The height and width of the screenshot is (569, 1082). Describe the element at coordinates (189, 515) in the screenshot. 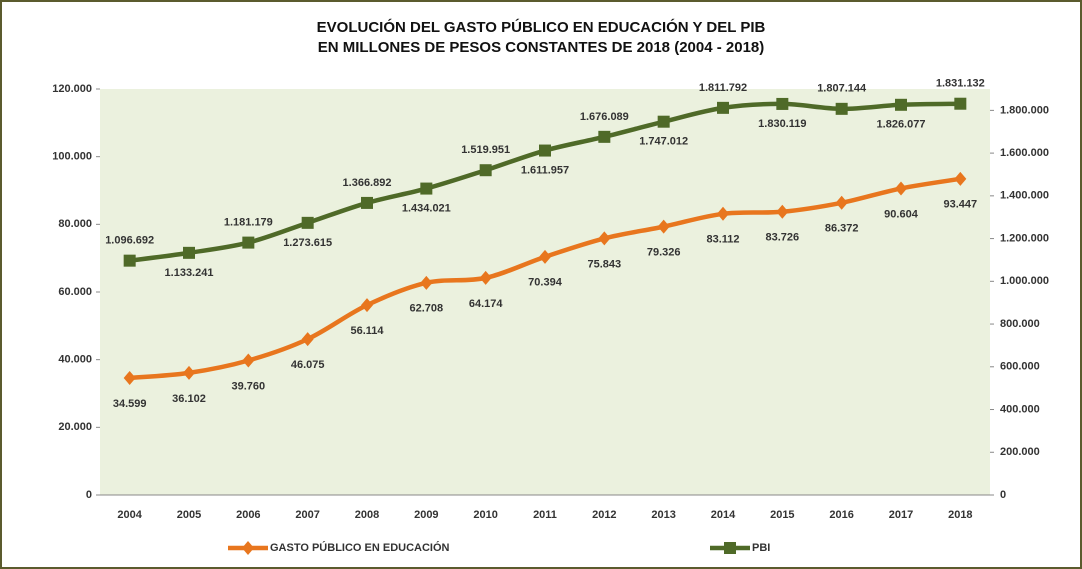

I see `x-tick-label: 2005` at that location.